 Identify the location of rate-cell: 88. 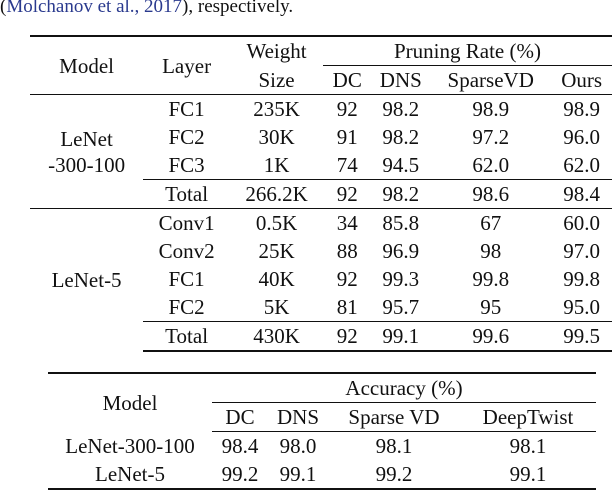
(347, 251).